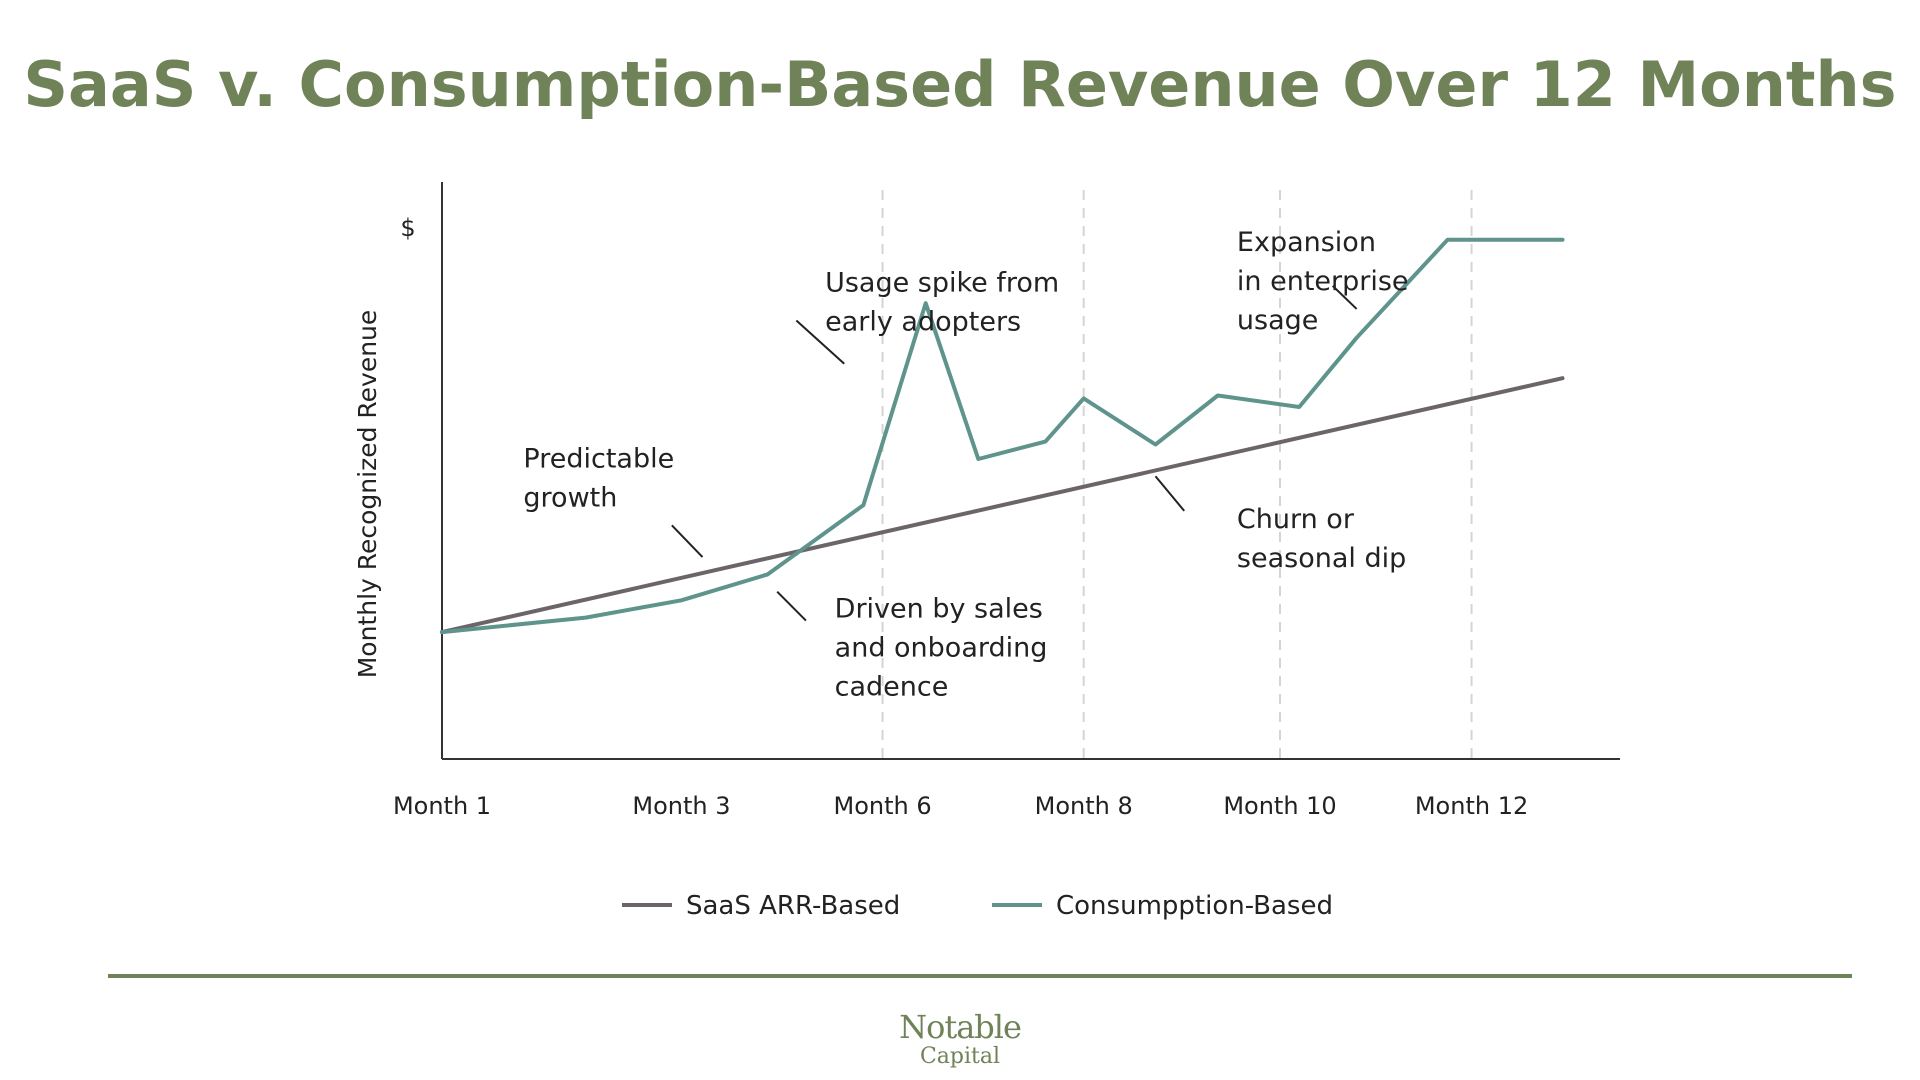  What do you see at coordinates (960, 1027) in the screenshot?
I see `brand-logo-line1: Notable` at bounding box center [960, 1027].